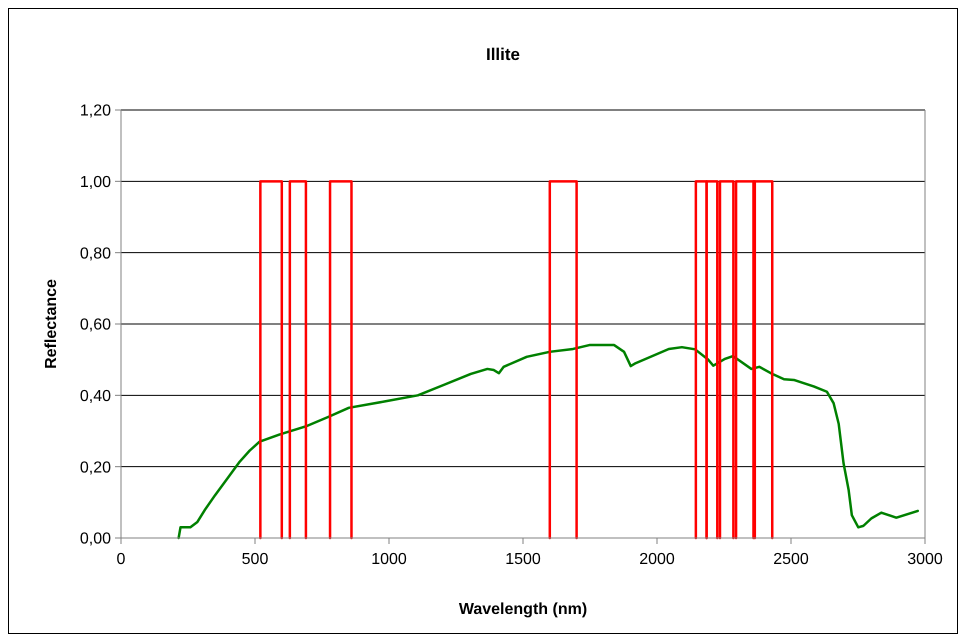 The height and width of the screenshot is (642, 966). What do you see at coordinates (51, 323) in the screenshot?
I see `y-axis-title: Reflectance` at bounding box center [51, 323].